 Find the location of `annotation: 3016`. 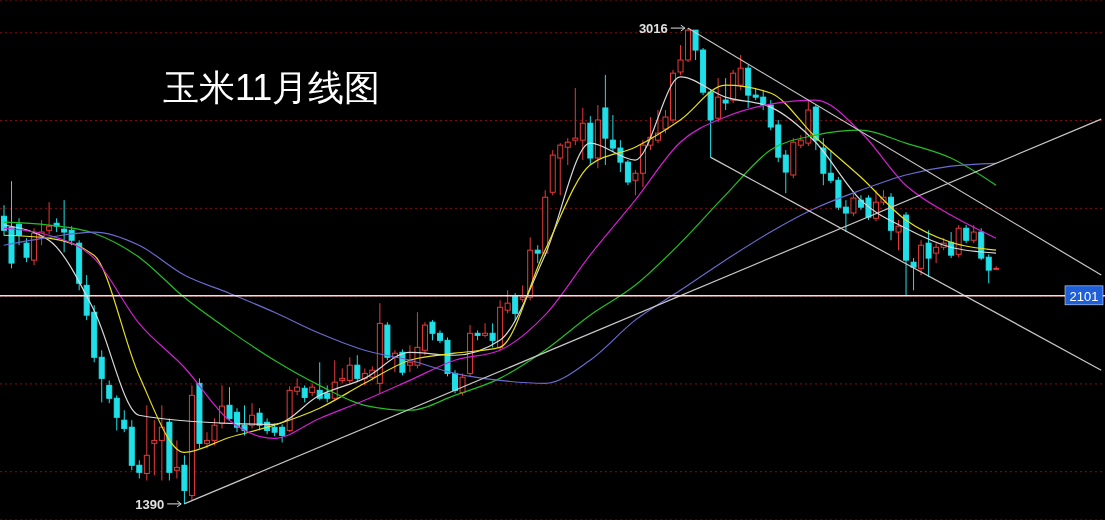

annotation: 3016 is located at coordinates (653, 29).